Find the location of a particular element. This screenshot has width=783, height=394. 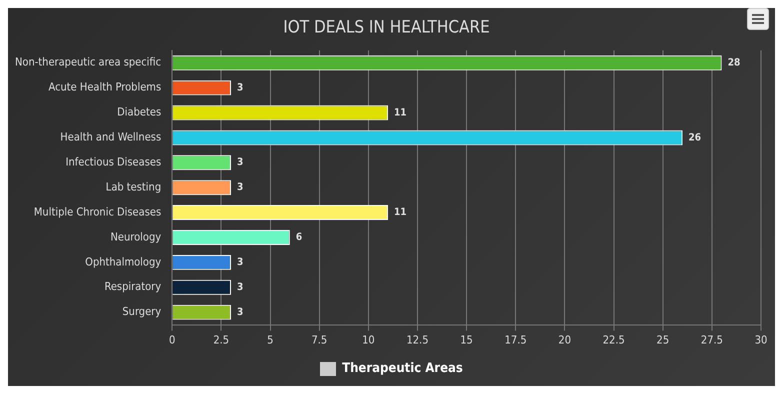

y-tick-label: Multiple Chronic Diseases is located at coordinates (98, 211).